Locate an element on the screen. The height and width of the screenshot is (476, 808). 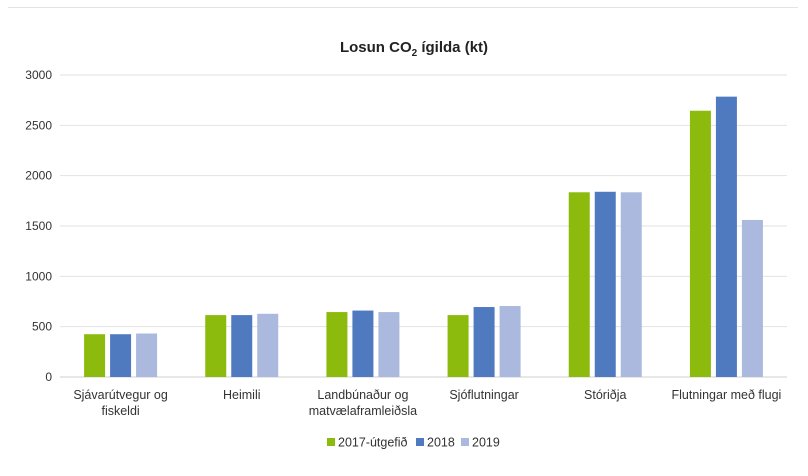
x-category-label: Sjávarútvegur og fiskeldi is located at coordinates (120, 403).